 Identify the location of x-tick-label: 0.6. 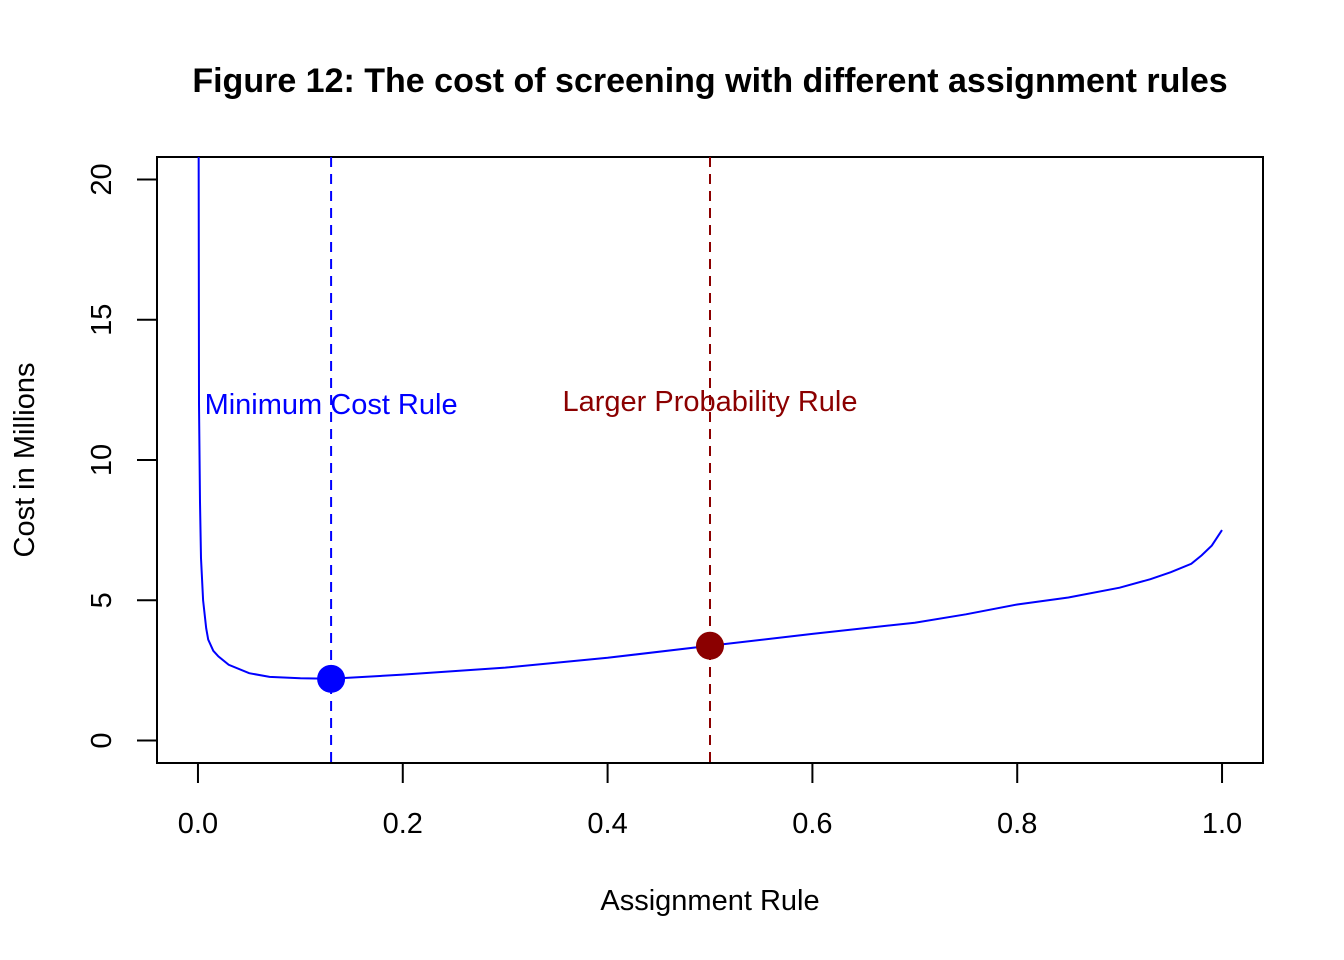
(812, 824).